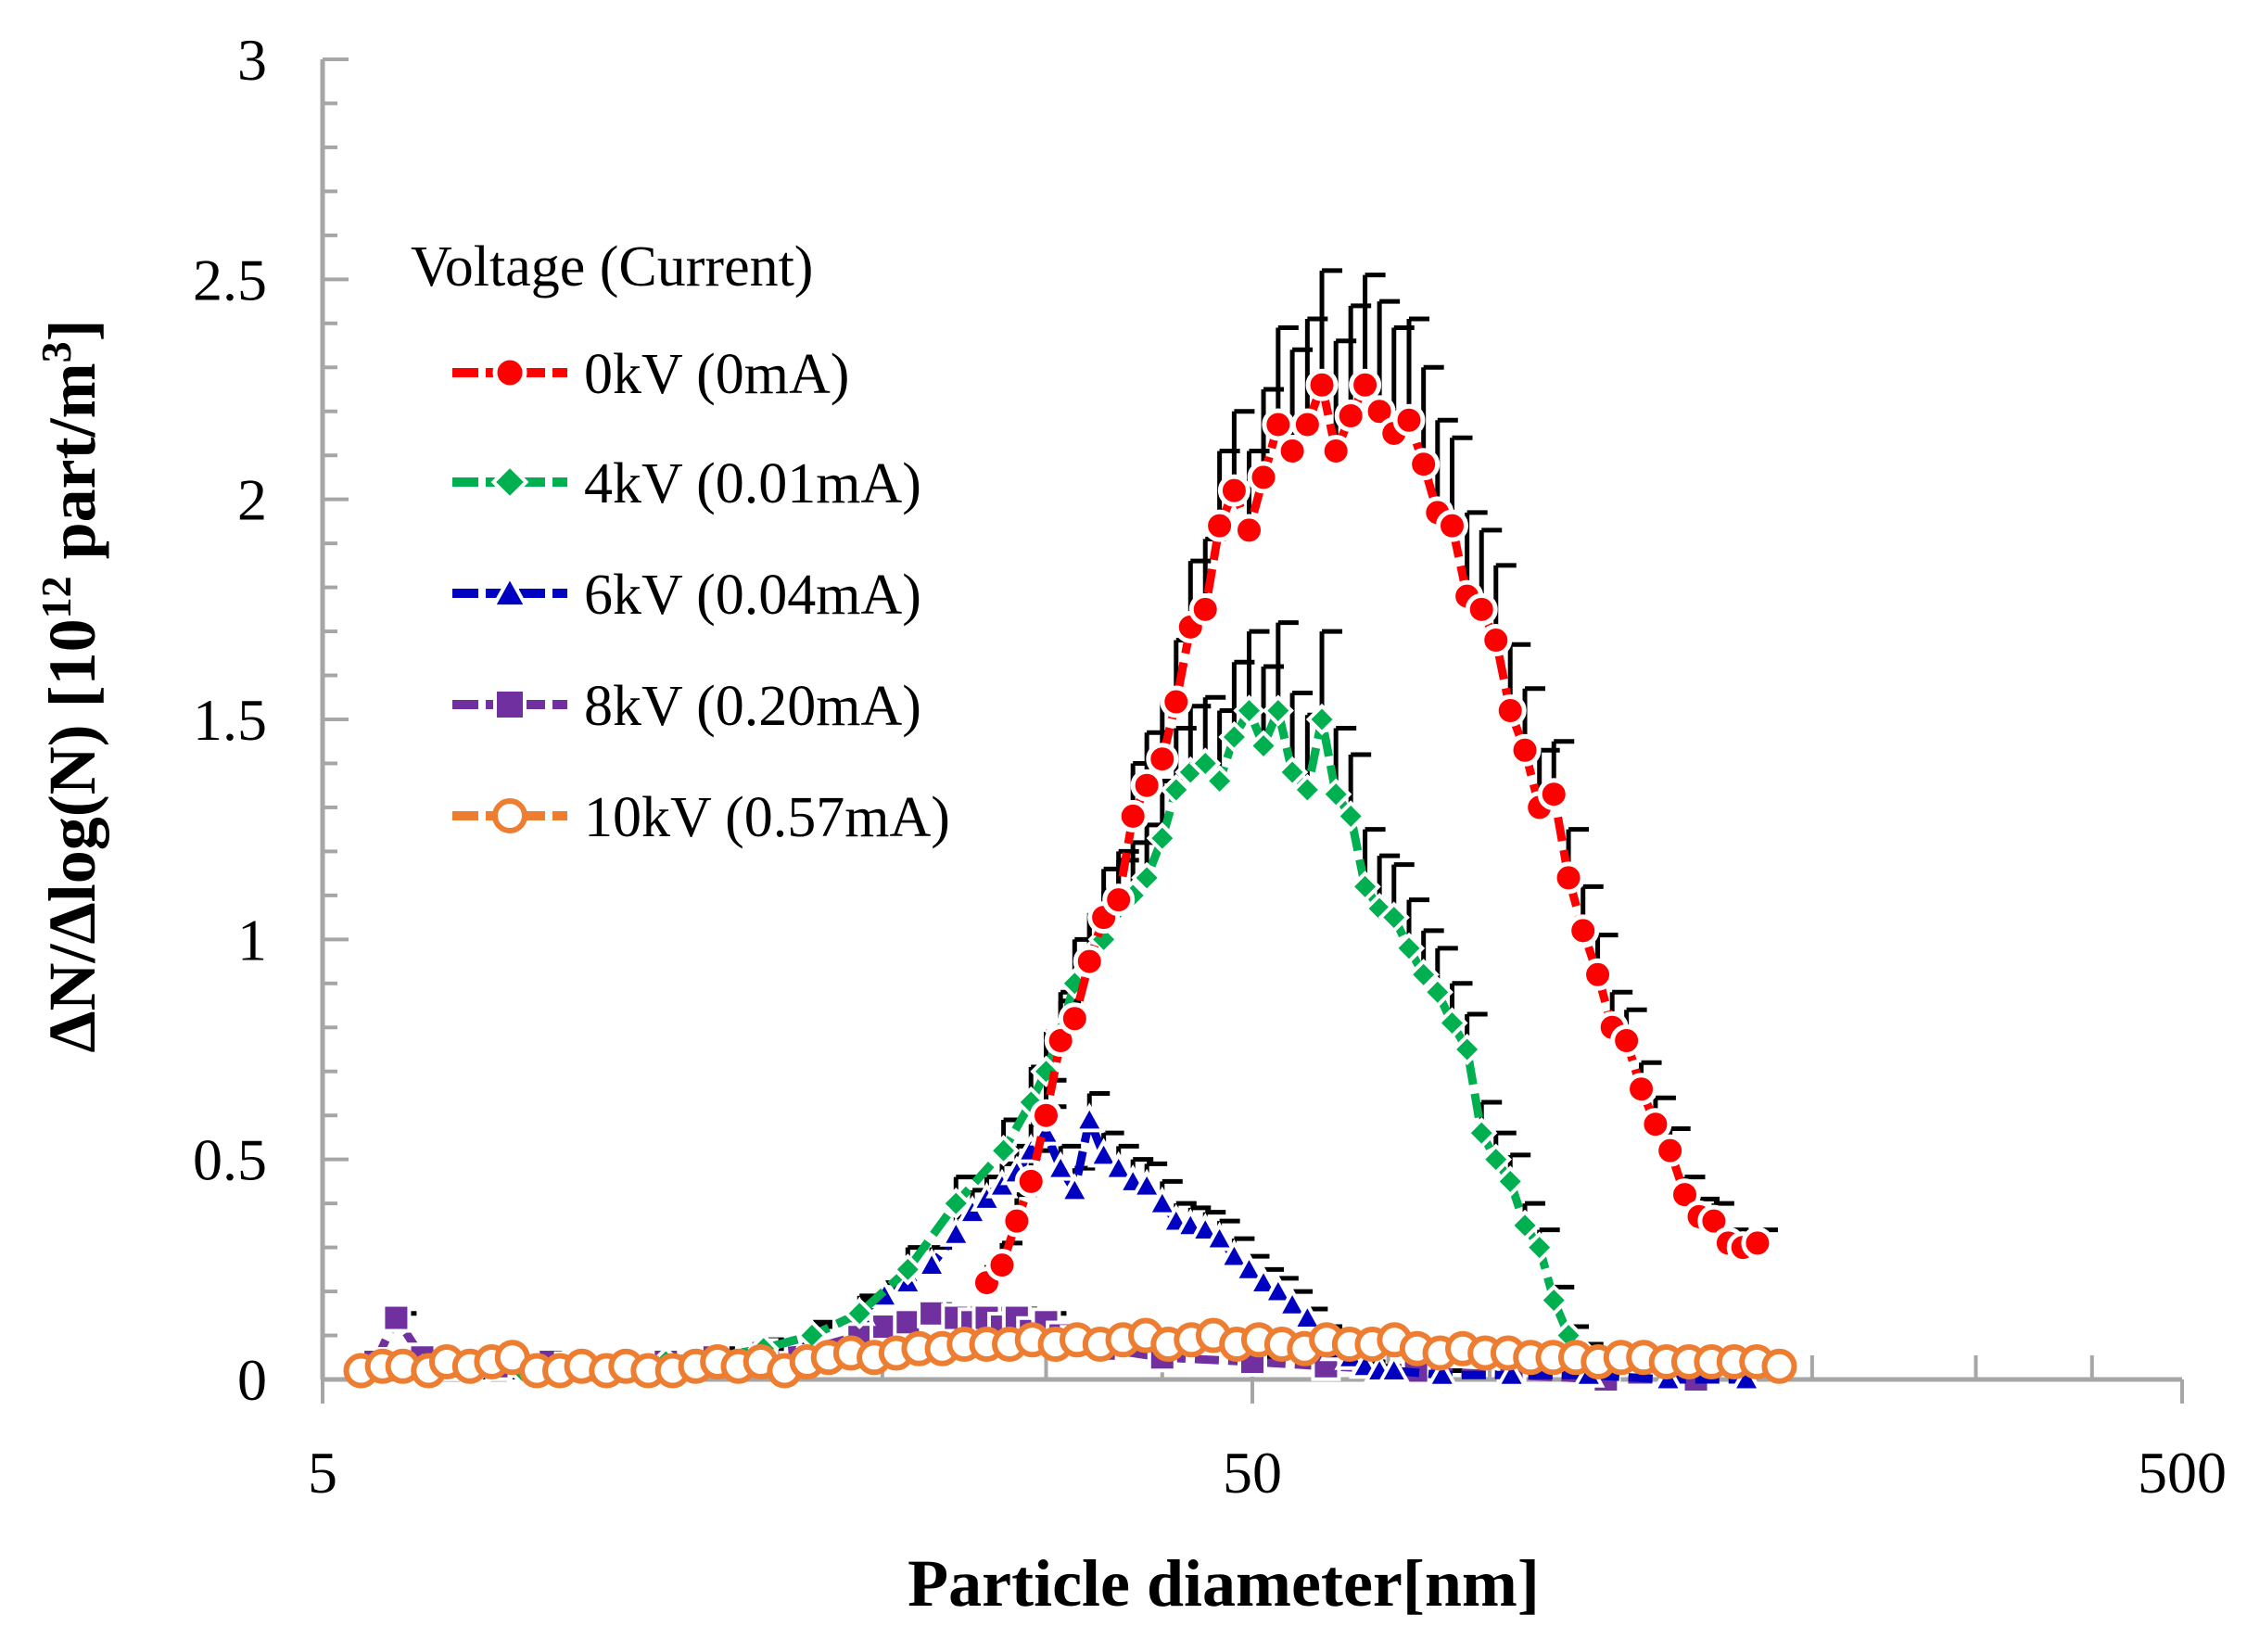  I want to click on y-tick-label: 1, so click(252, 939).